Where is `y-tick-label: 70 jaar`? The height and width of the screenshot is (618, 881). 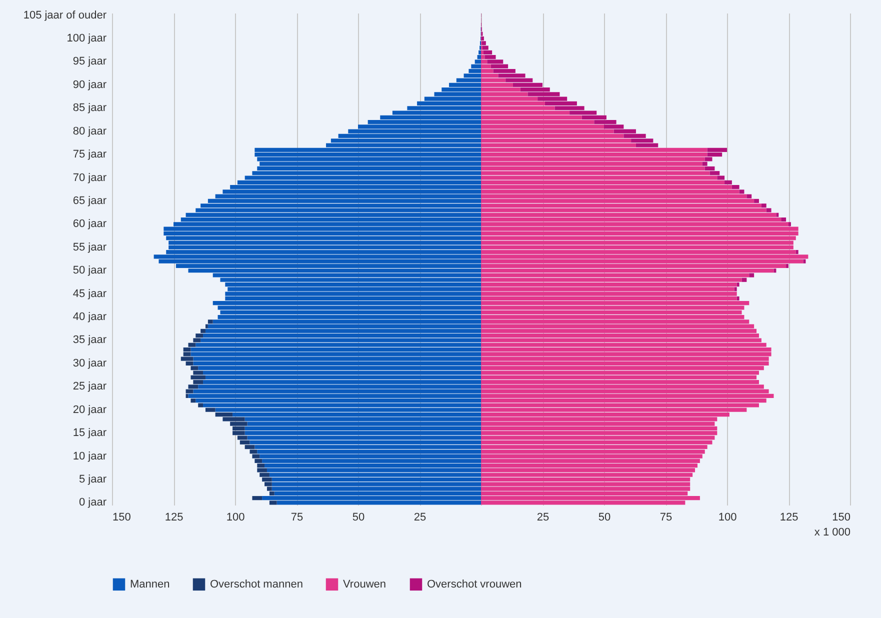
y-tick-label: 70 jaar is located at coordinates (89, 178).